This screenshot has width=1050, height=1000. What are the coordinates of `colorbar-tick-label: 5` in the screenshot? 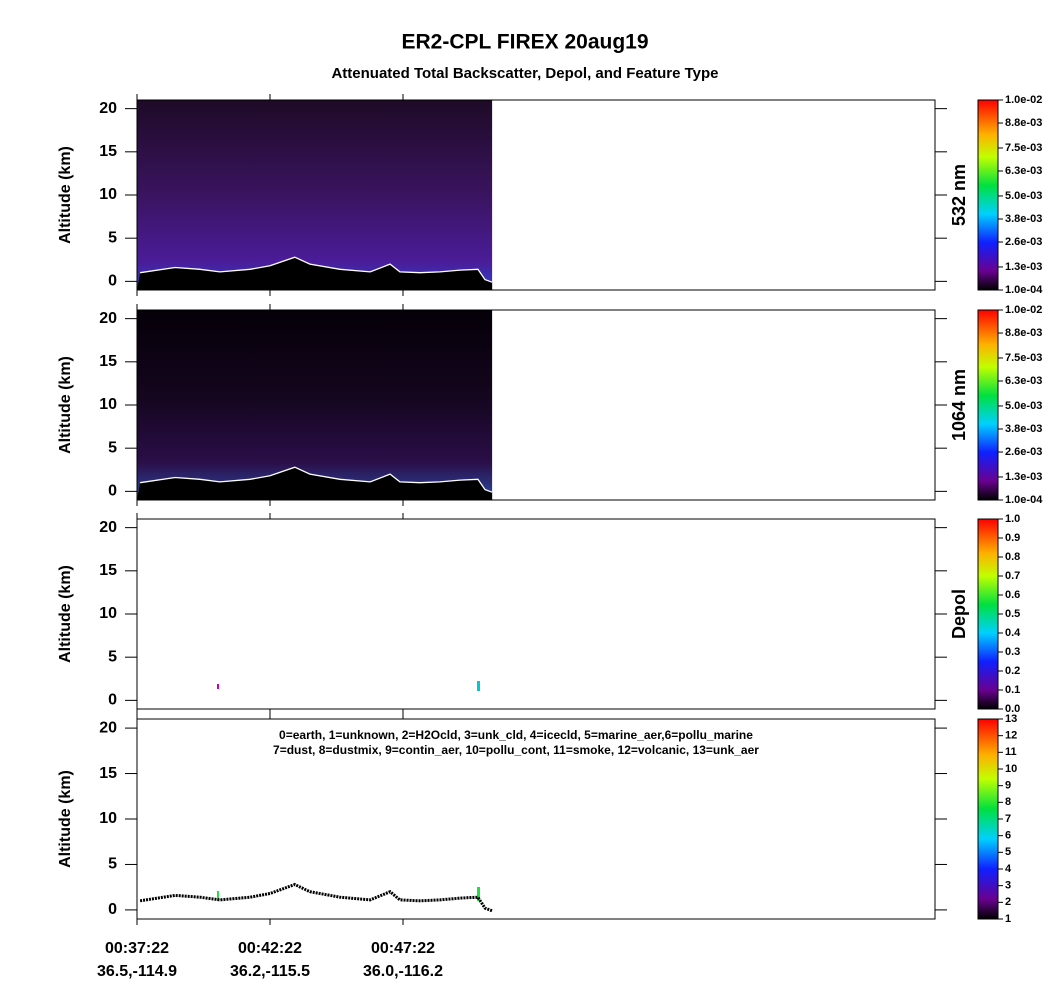 It's located at (1008, 852).